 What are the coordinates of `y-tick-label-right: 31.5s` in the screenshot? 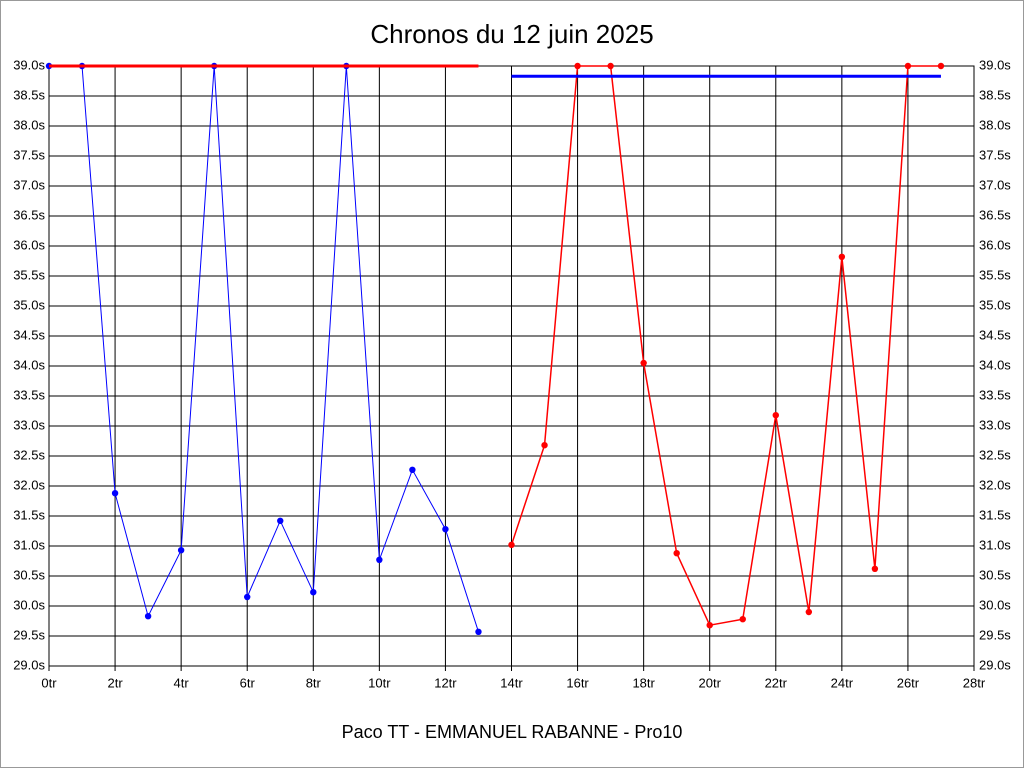 It's located at (995, 514).